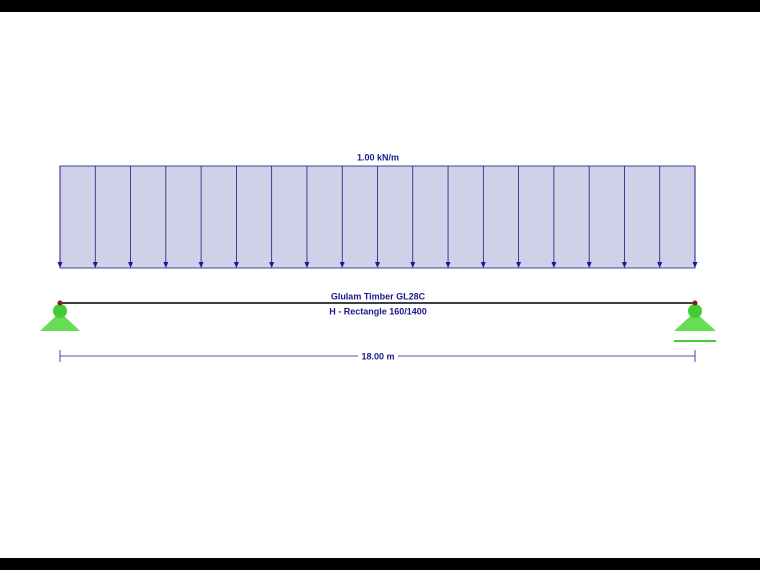 This screenshot has height=570, width=760. I want to click on top-bar, so click(380, 6).